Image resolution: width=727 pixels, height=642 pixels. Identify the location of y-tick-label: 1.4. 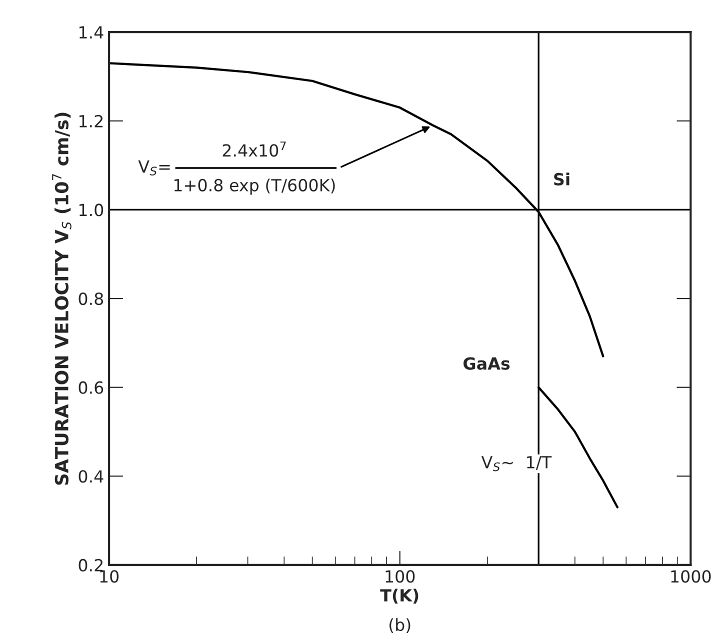
(92, 32).